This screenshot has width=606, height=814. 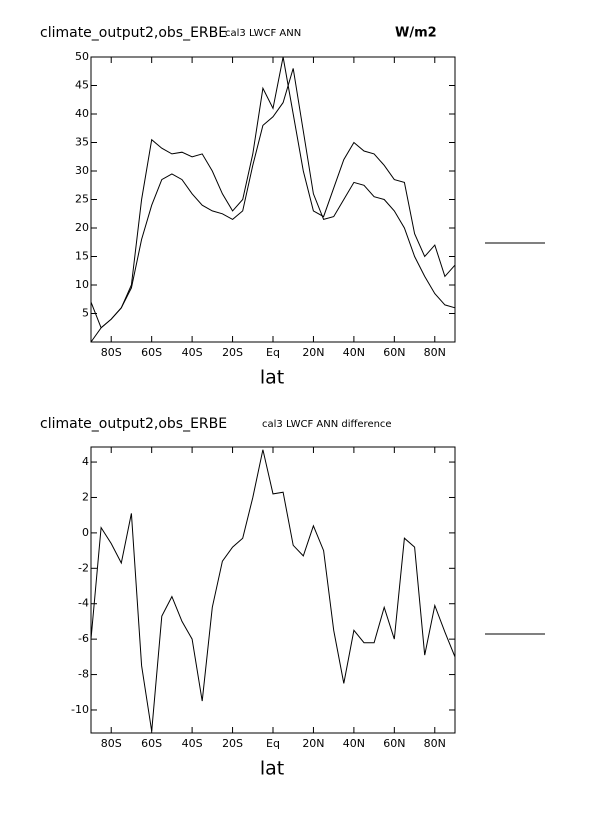 I want to click on y-tick-label: 25, so click(x=82, y=199).